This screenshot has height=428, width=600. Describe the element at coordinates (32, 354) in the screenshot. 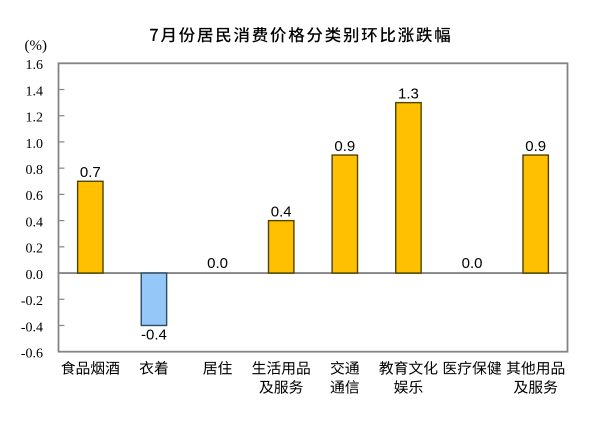

I see `svg-text: -0.6` at that location.